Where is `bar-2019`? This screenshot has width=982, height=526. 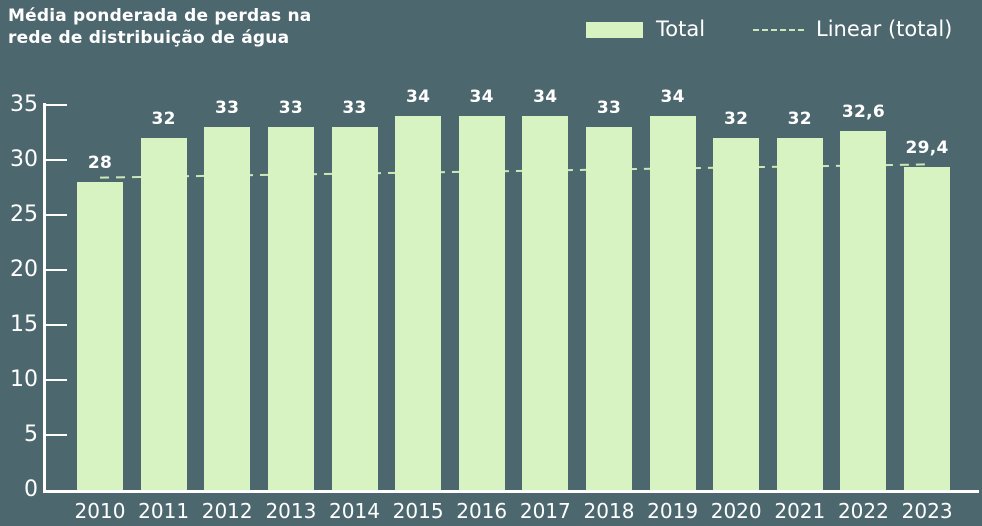 bar-2019 is located at coordinates (672, 303).